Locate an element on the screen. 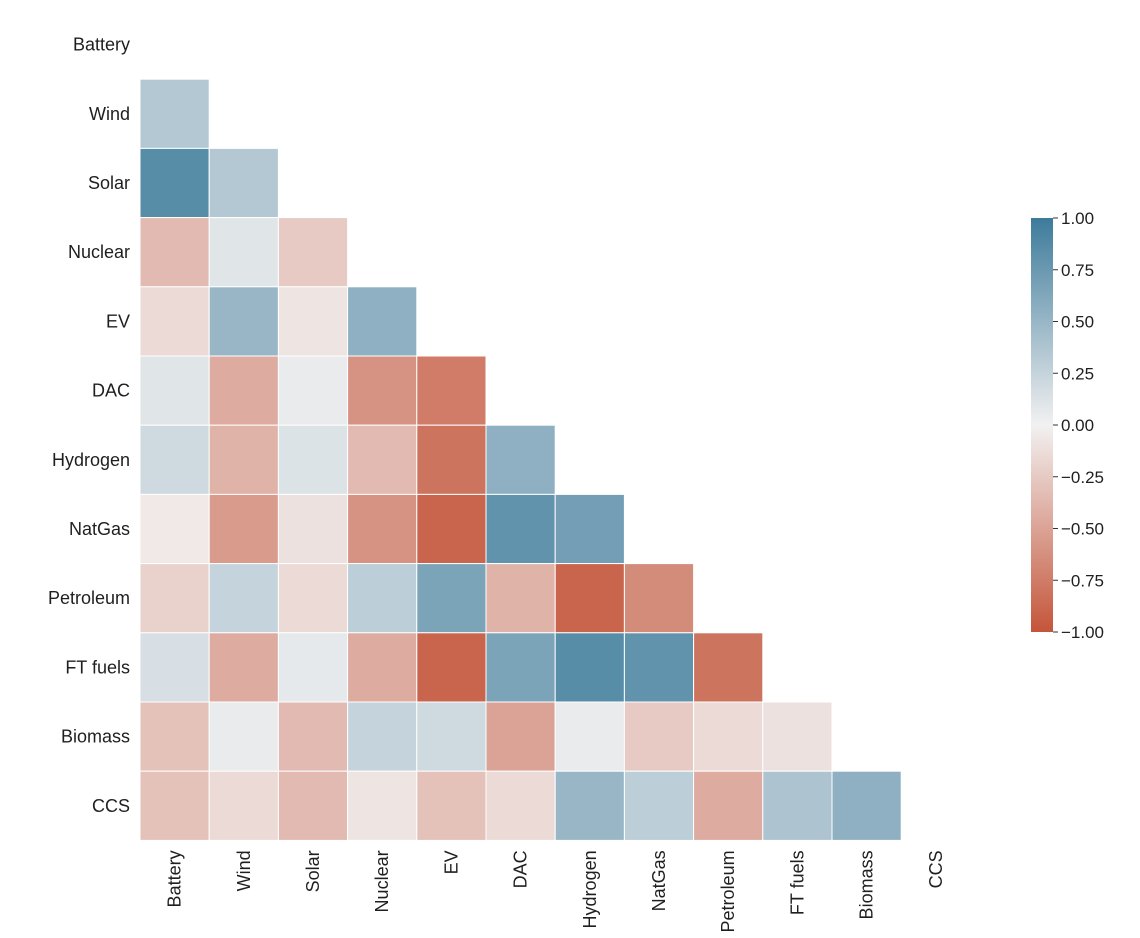  heatmap-cell-biomass-hydrogen is located at coordinates (589, 736).